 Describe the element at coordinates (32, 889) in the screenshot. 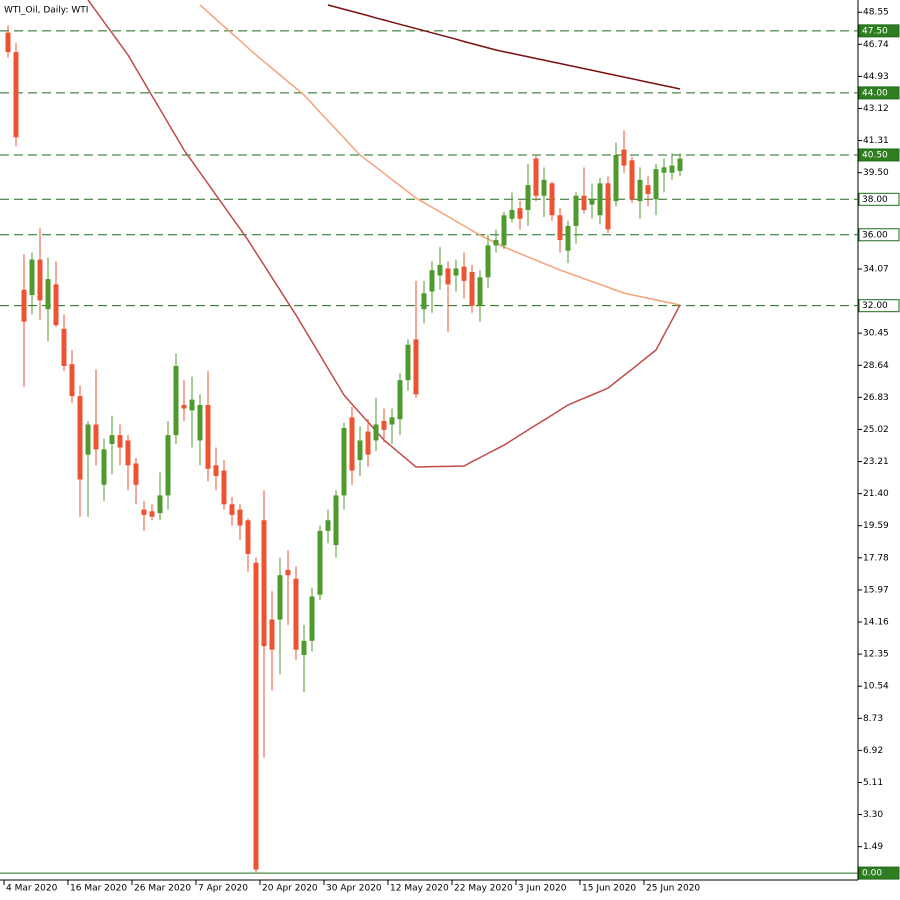

I see `x-tick-label: 4 Mar 2020` at that location.